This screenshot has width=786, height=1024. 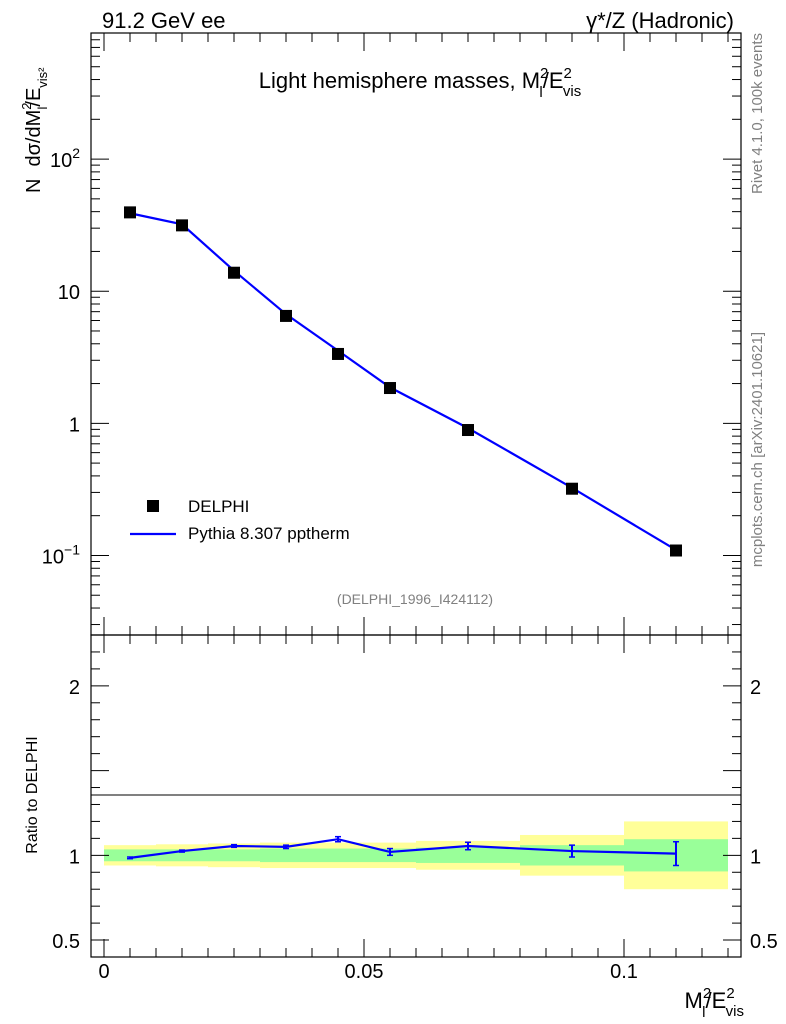 I want to click on legend-label-delphi: DELPHI, so click(x=218, y=506).